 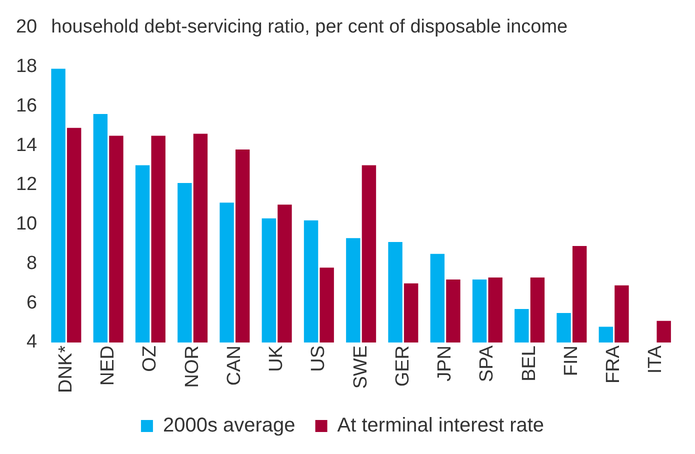 I want to click on x-tick-label: SPA, so click(x=487, y=363).